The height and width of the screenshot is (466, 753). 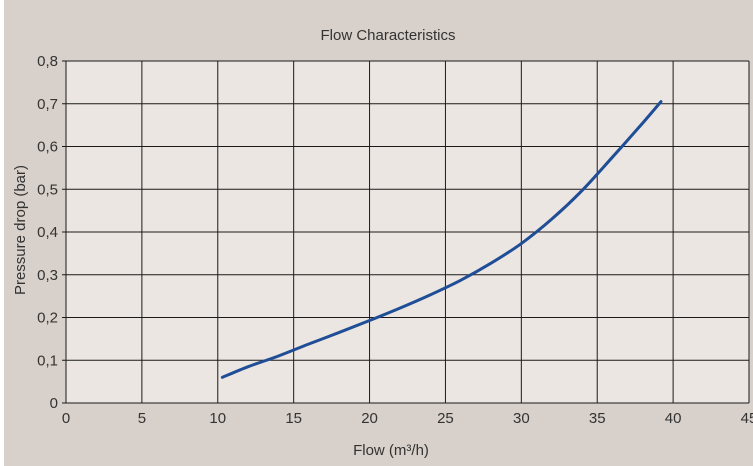 What do you see at coordinates (20, 230) in the screenshot?
I see `y-axis-label: Pressure drop (bar)` at bounding box center [20, 230].